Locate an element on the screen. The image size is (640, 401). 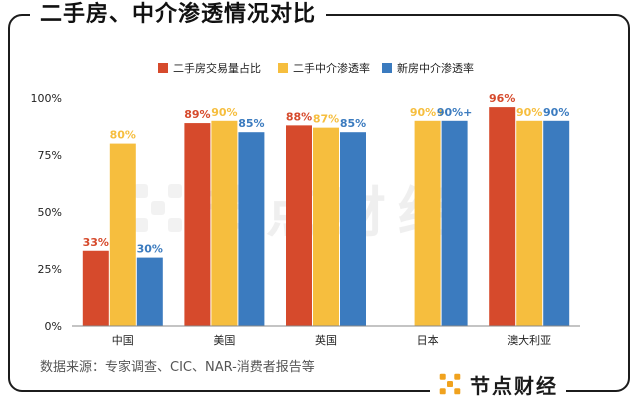
data-label-3-1: 90%+ is located at coordinates (428, 112).